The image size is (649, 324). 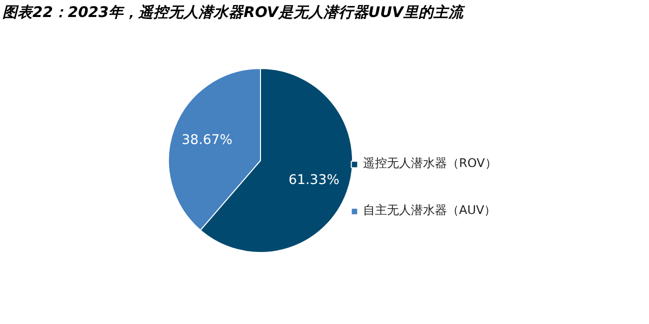 What do you see at coordinates (429, 210) in the screenshot?
I see `legend-label: 自主无人潜水器（AUV）` at bounding box center [429, 210].